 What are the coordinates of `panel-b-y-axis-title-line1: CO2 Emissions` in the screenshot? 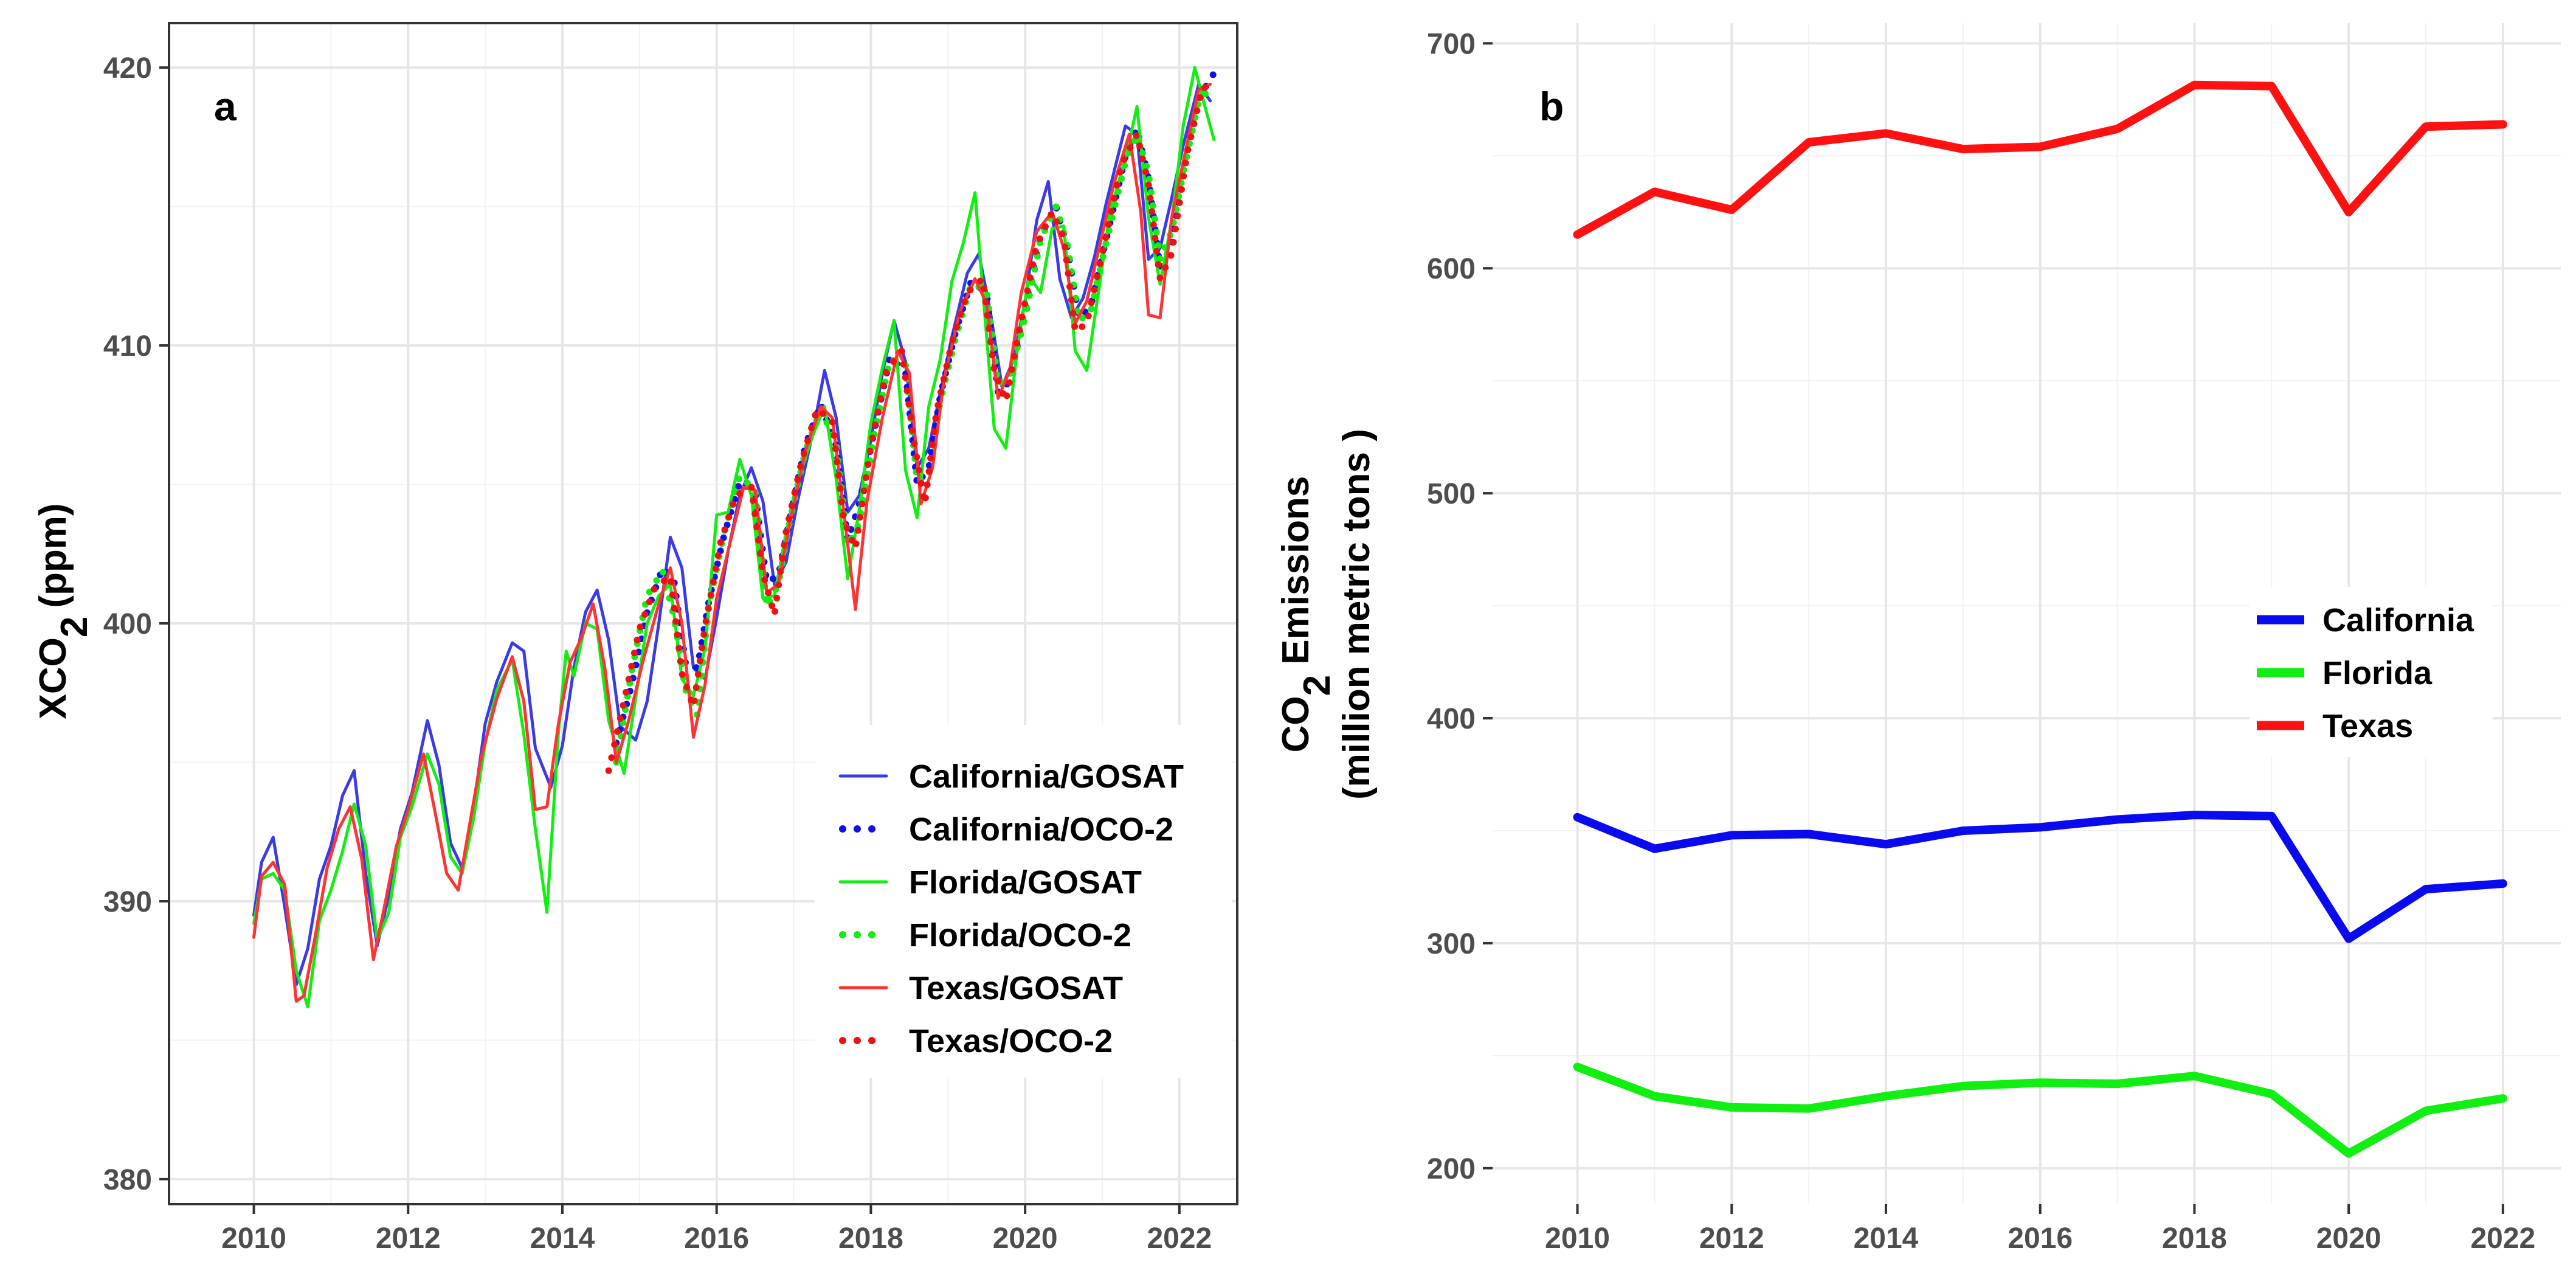 It's located at (1306, 614).